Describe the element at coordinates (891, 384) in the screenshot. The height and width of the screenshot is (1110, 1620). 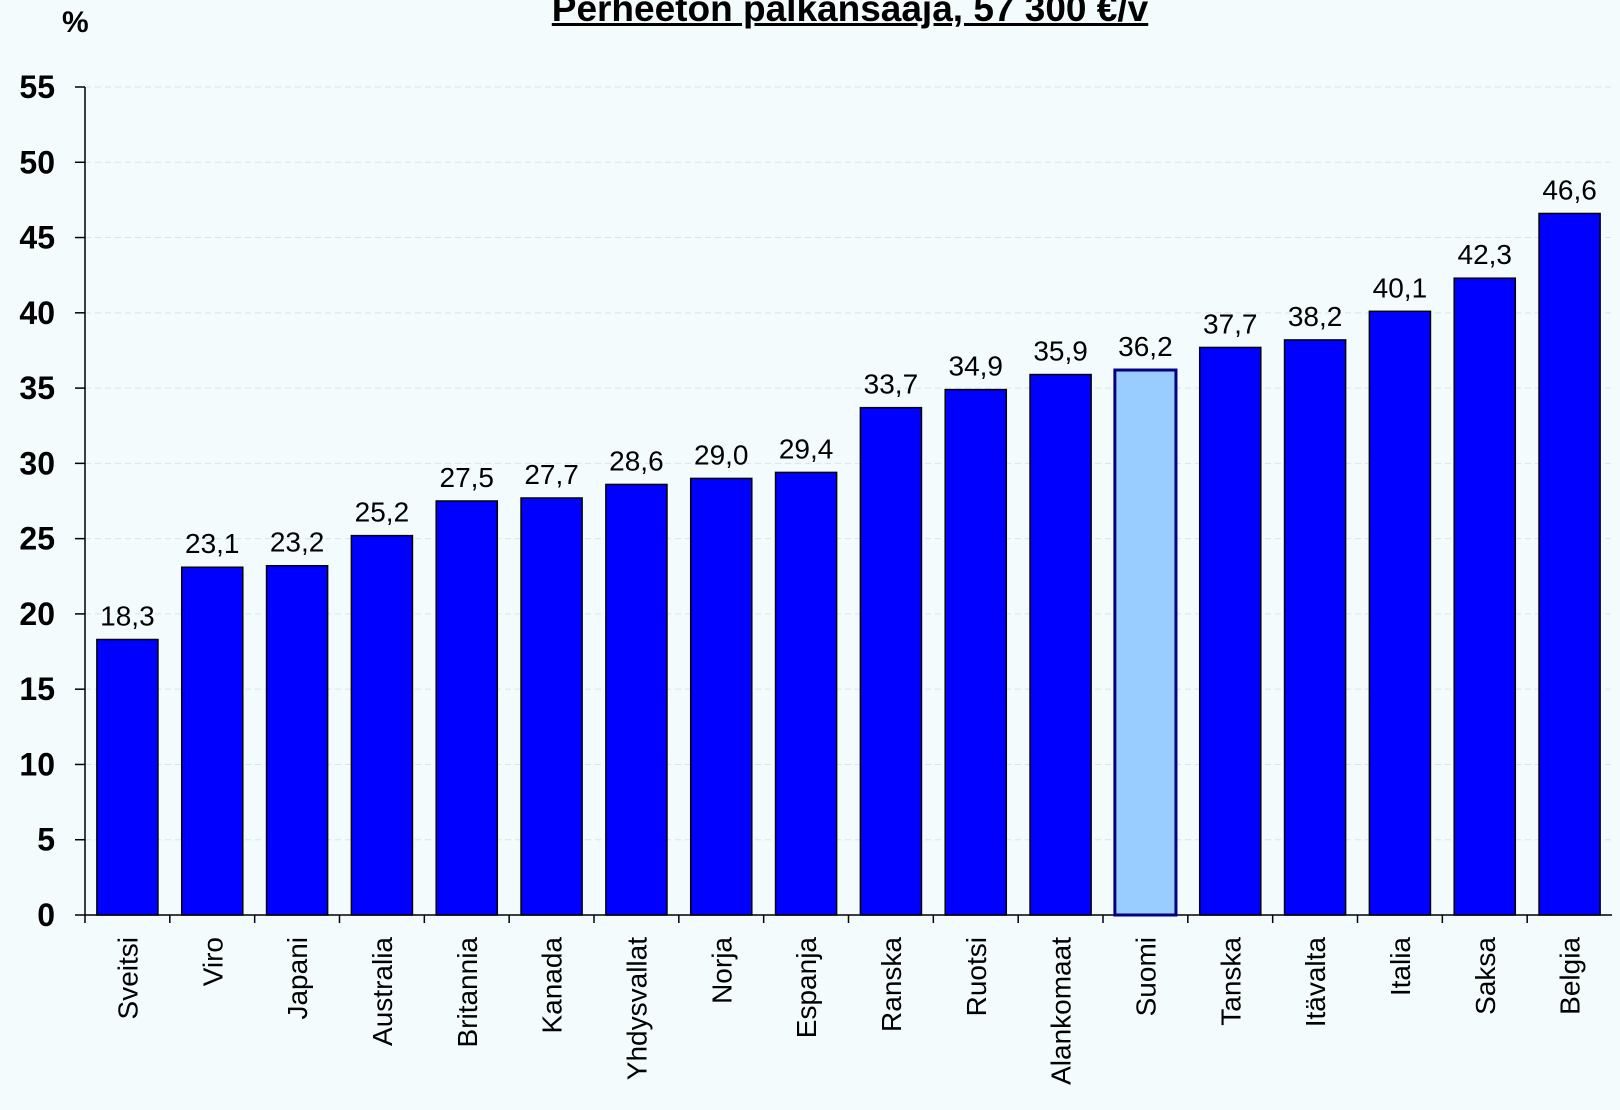
I see `value-label: 33,7` at that location.